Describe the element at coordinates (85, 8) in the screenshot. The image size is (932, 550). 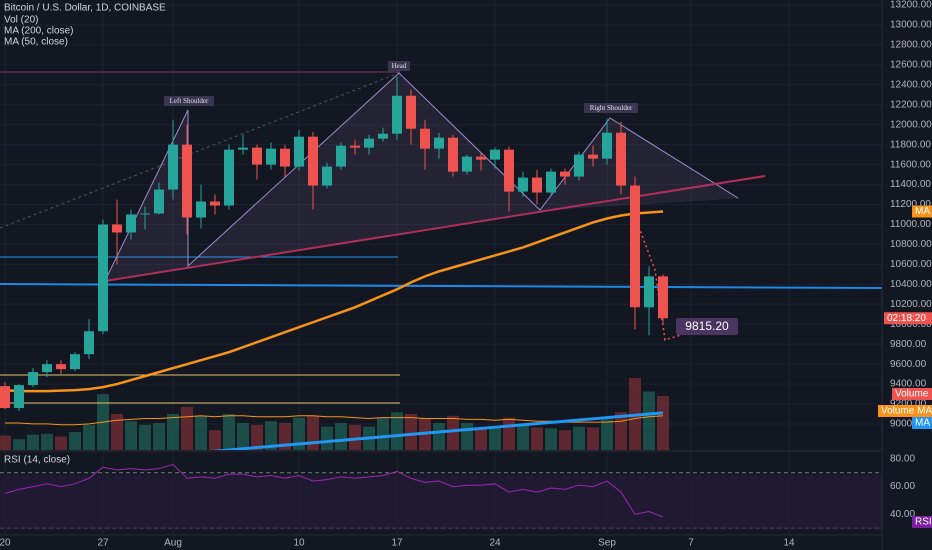
I see `legend-title: Bitcoin / U.S. Dollar, 1D, COINBASE` at that location.